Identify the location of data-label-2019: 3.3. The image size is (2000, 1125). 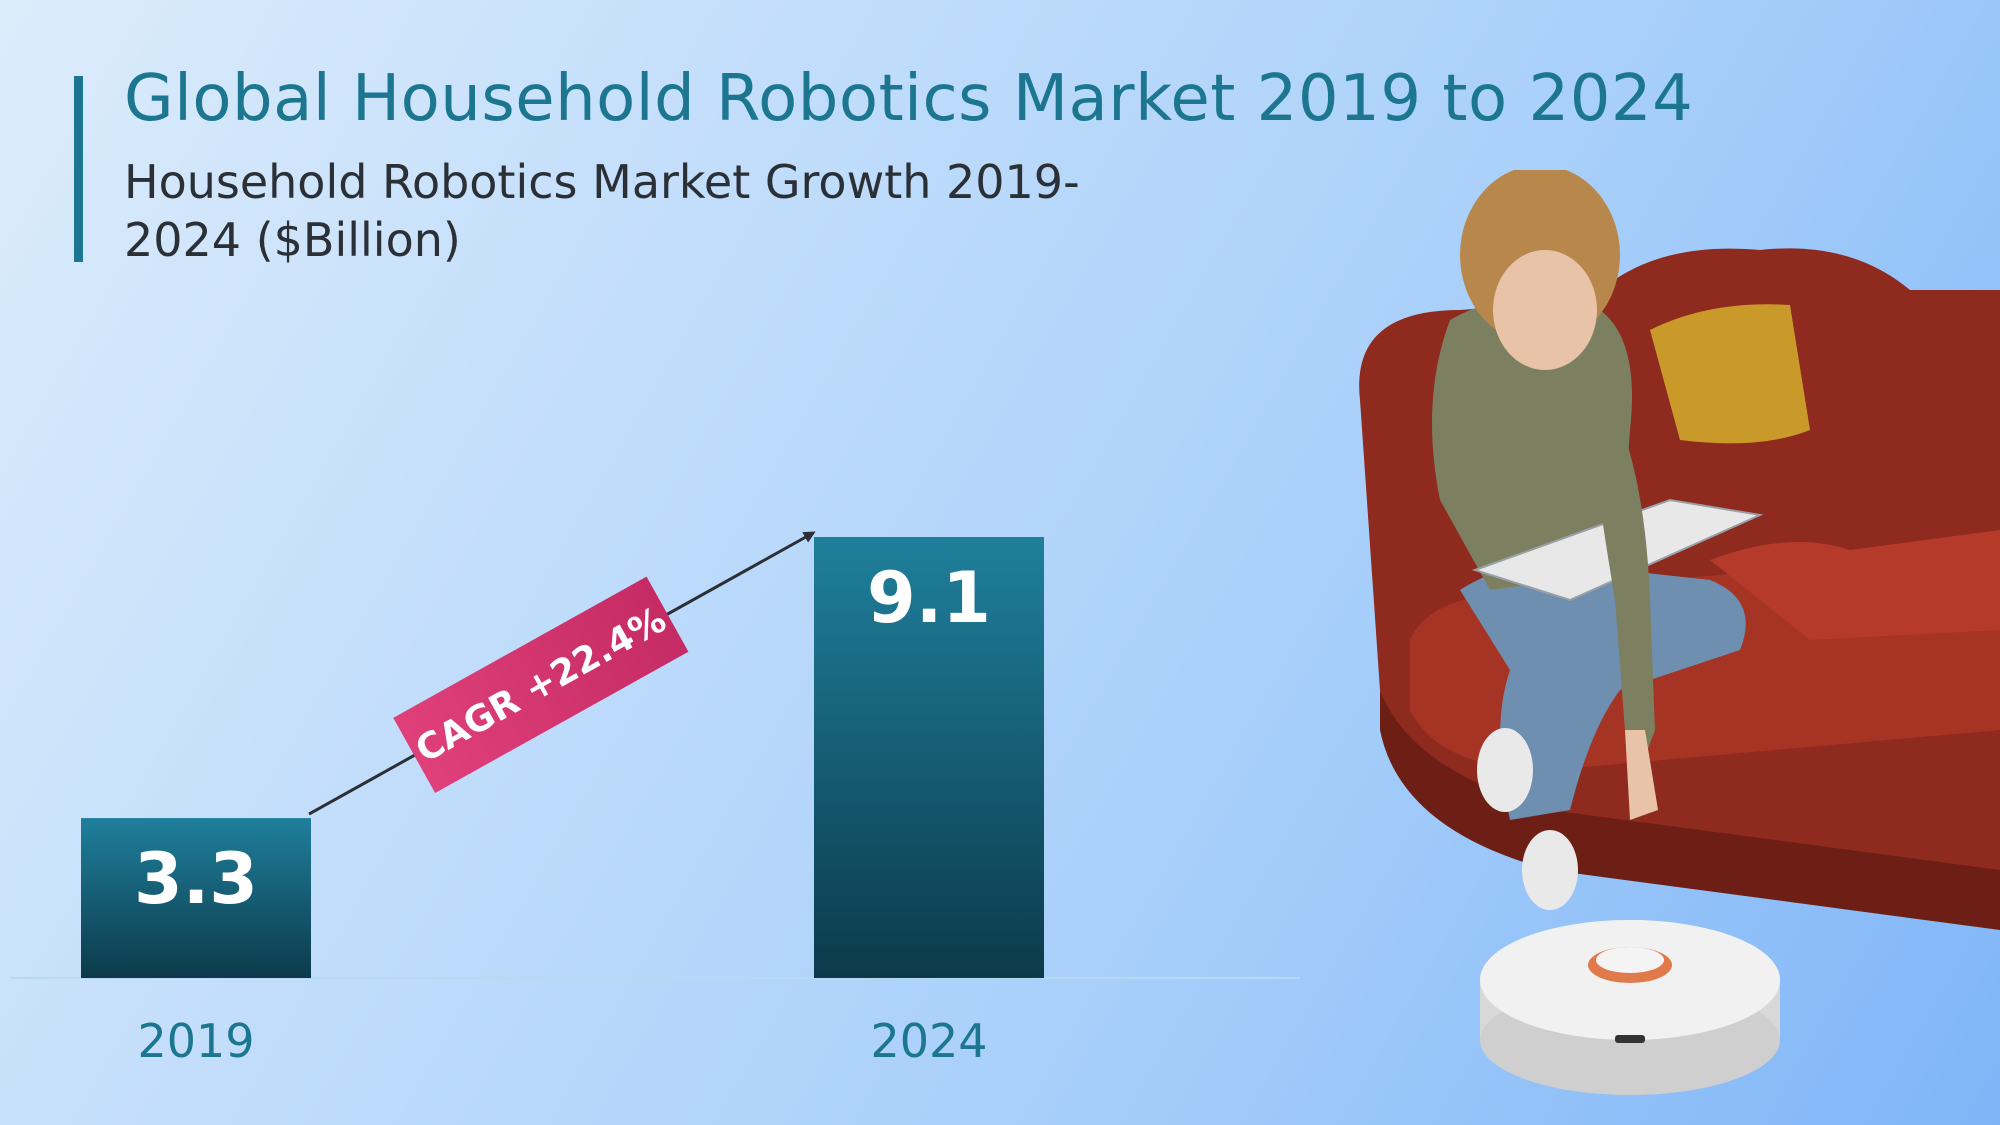
(196, 879).